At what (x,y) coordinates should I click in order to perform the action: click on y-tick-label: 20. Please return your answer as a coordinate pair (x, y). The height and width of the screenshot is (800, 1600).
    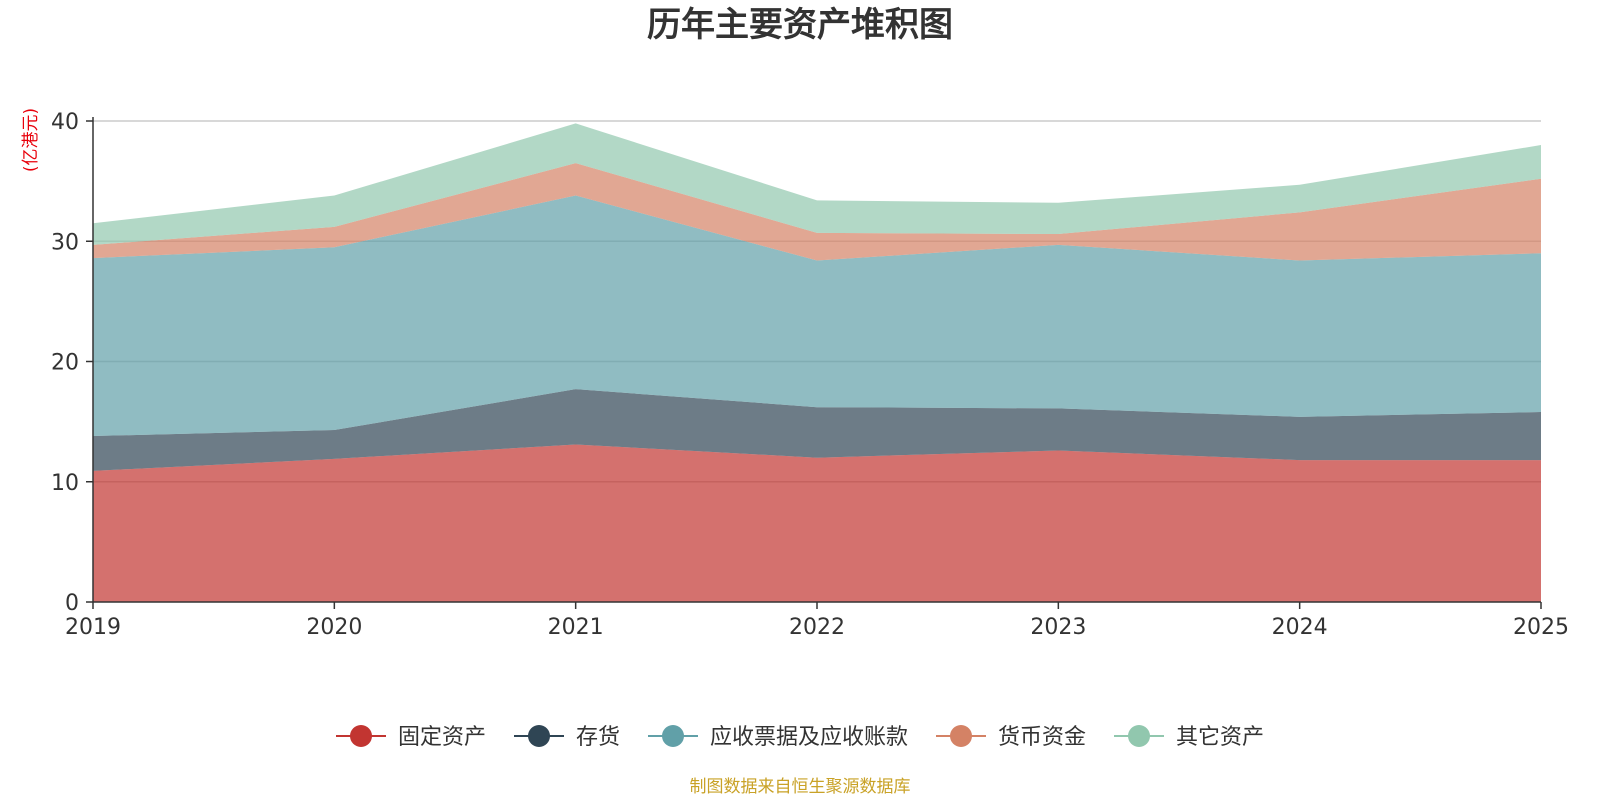
    Looking at the image, I should click on (65, 363).